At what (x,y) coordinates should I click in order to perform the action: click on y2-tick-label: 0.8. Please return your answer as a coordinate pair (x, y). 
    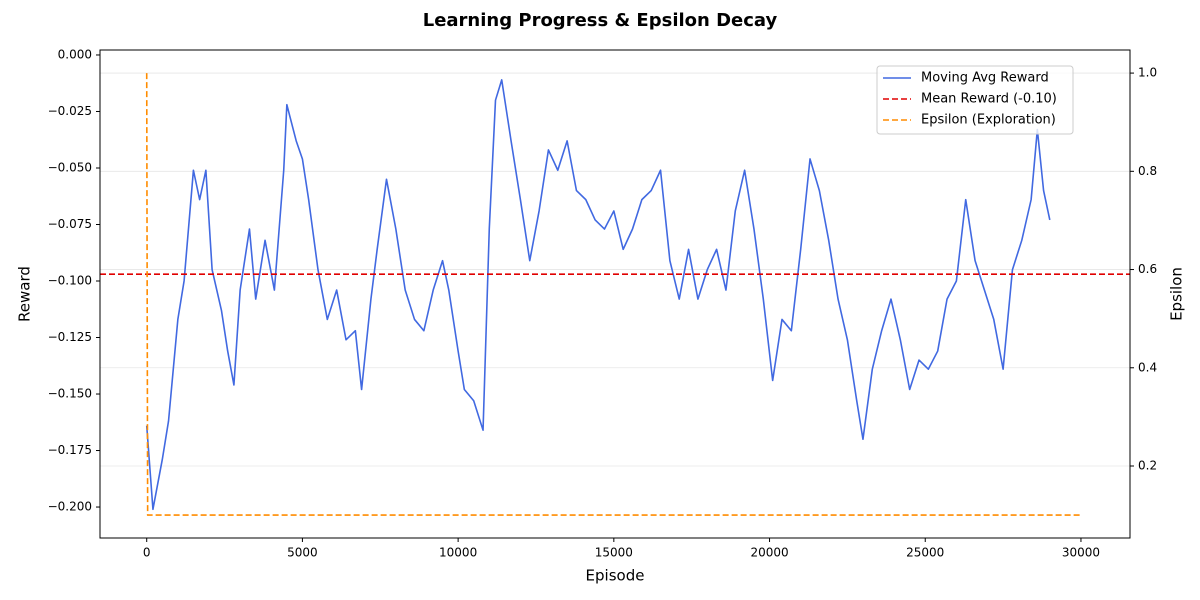
    Looking at the image, I should click on (1147, 171).